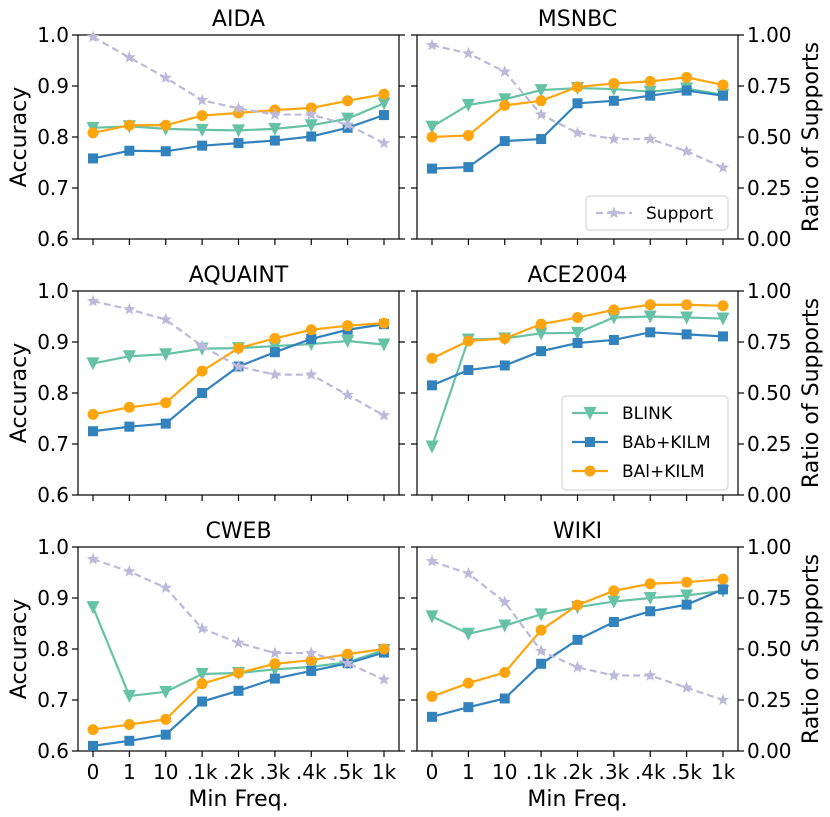 This screenshot has width=830, height=817. I want to click on panel-title: AIDA, so click(238, 19).